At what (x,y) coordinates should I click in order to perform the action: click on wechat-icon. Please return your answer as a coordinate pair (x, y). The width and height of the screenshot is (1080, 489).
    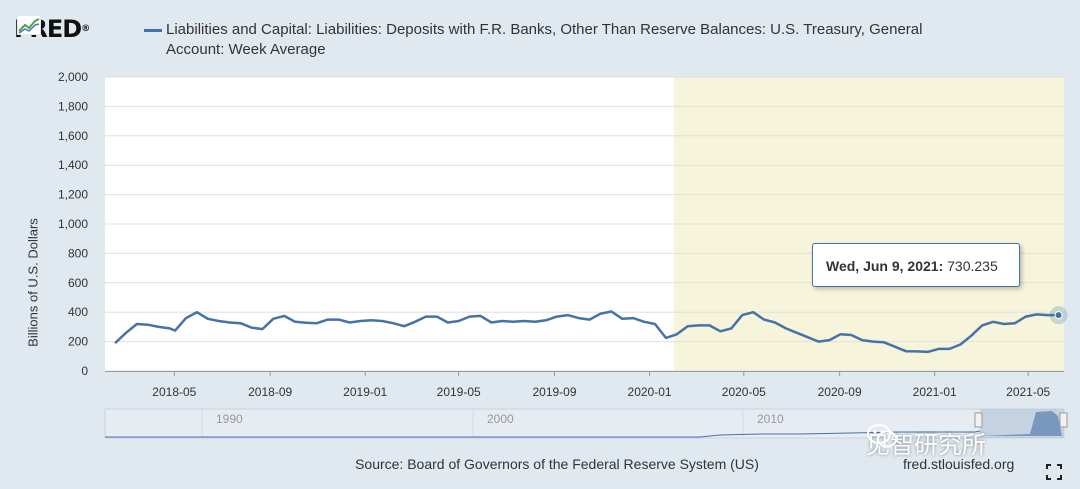
    Looking at the image, I should click on (882, 436).